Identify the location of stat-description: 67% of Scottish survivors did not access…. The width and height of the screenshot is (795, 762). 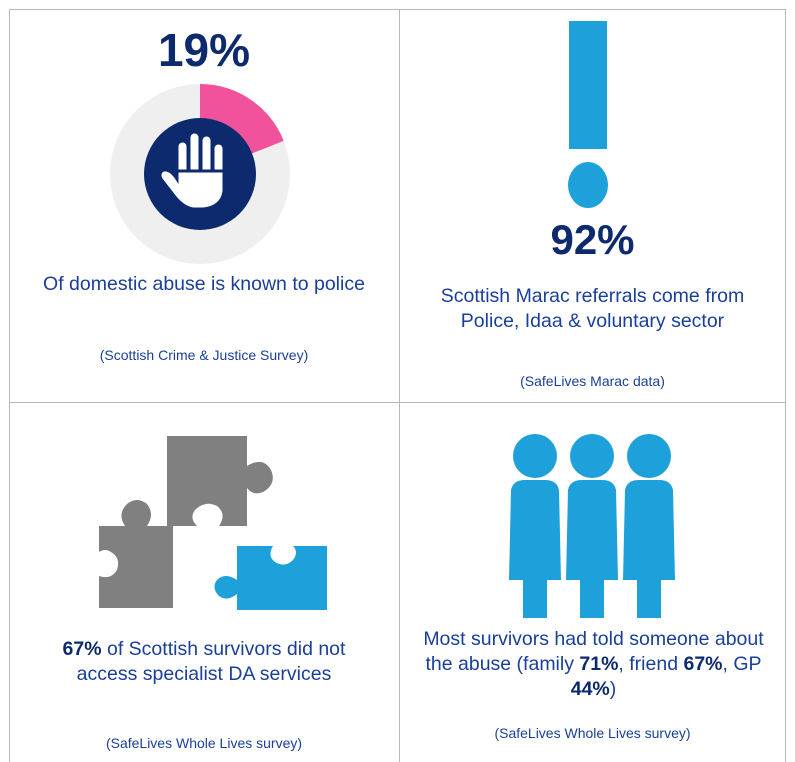
(204, 662).